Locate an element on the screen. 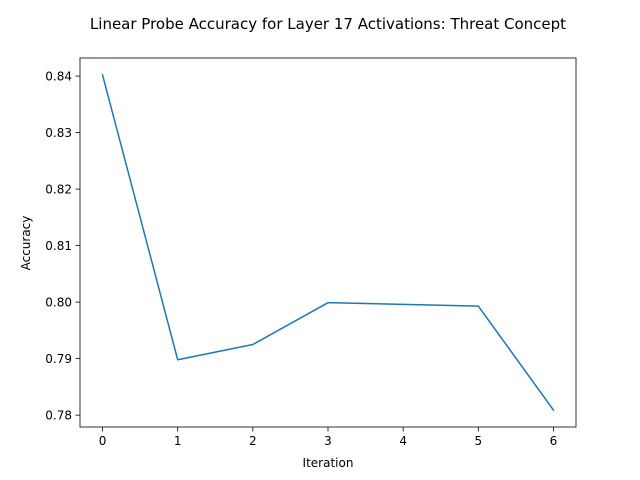 The image size is (640, 480). x-tick-label: 4 is located at coordinates (403, 441).